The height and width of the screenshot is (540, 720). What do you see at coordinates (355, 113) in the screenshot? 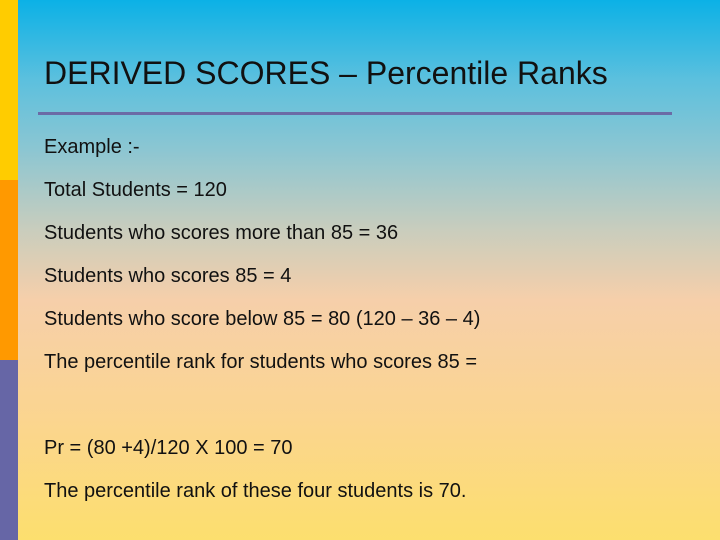
I see `title-underline` at bounding box center [355, 113].